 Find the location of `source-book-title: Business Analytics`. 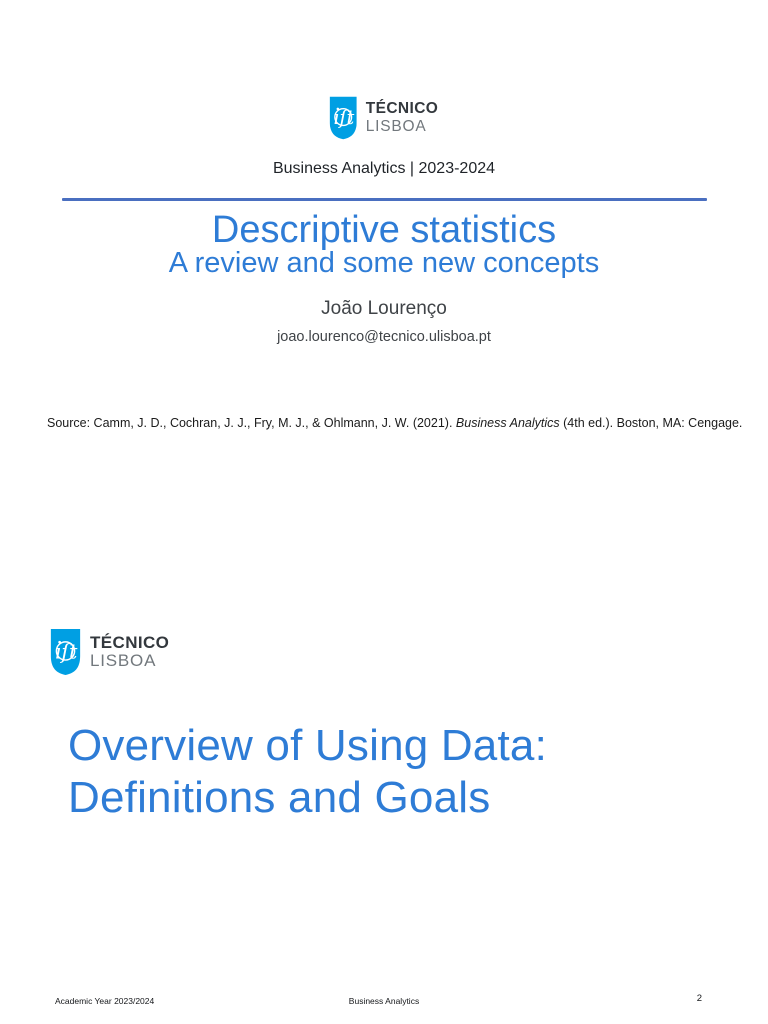

source-book-title: Business Analytics is located at coordinates (507, 423).